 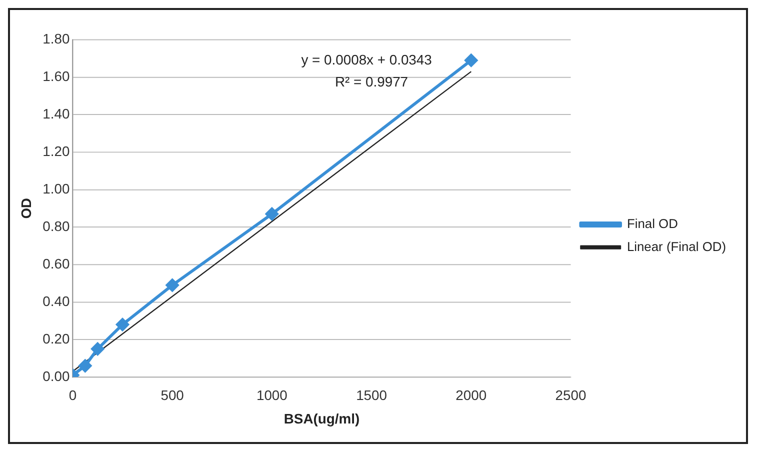 What do you see at coordinates (372, 395) in the screenshot?
I see `x-tick-label: 1500` at bounding box center [372, 395].